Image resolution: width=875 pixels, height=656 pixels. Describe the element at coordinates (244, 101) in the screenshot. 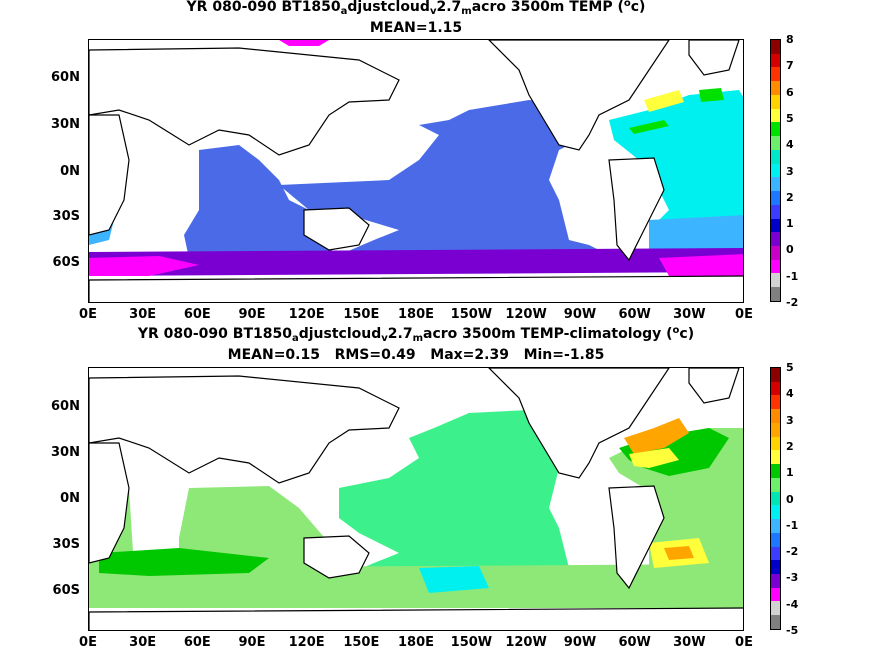

I see `top-land-eurasia` at that location.